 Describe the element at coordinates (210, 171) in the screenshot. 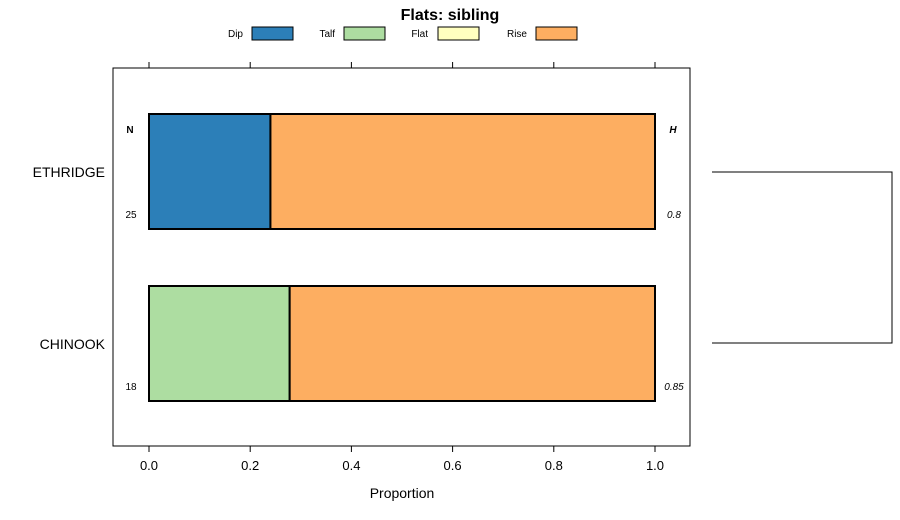

I see `bar-ethridge-dip` at that location.